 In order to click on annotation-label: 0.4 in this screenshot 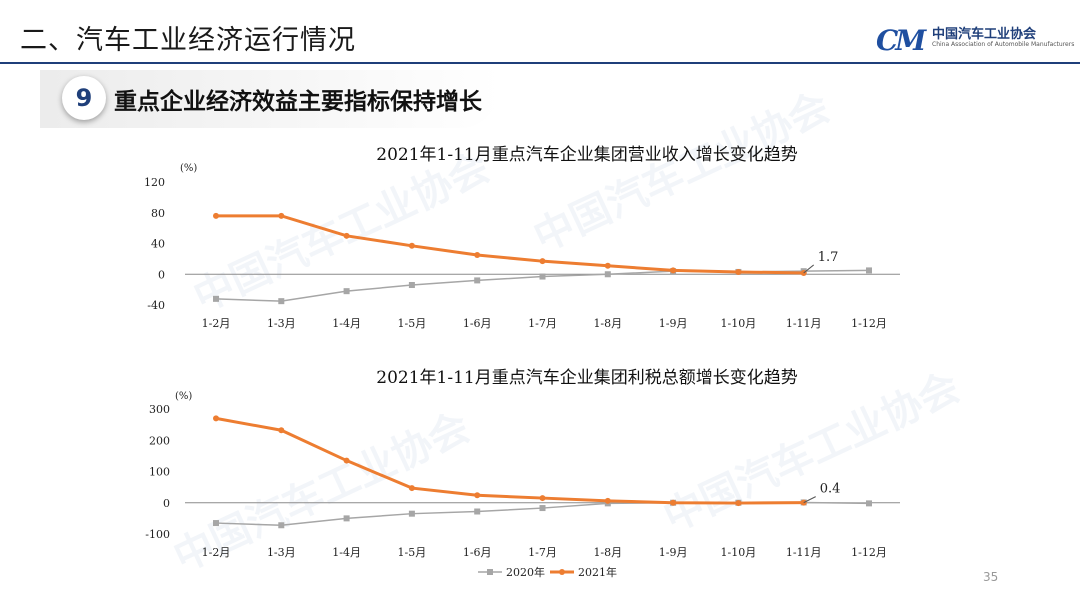, I will do `click(830, 489)`.